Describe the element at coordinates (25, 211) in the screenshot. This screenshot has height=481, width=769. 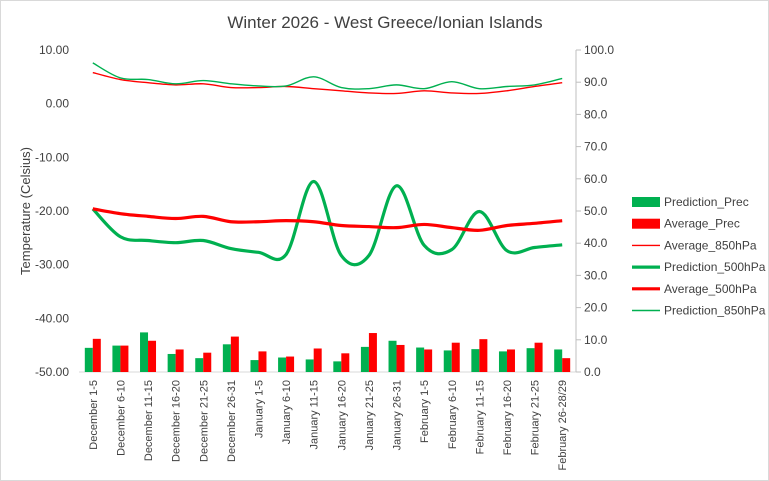
I see `y-axis-title: Temperature (Celsius)` at that location.